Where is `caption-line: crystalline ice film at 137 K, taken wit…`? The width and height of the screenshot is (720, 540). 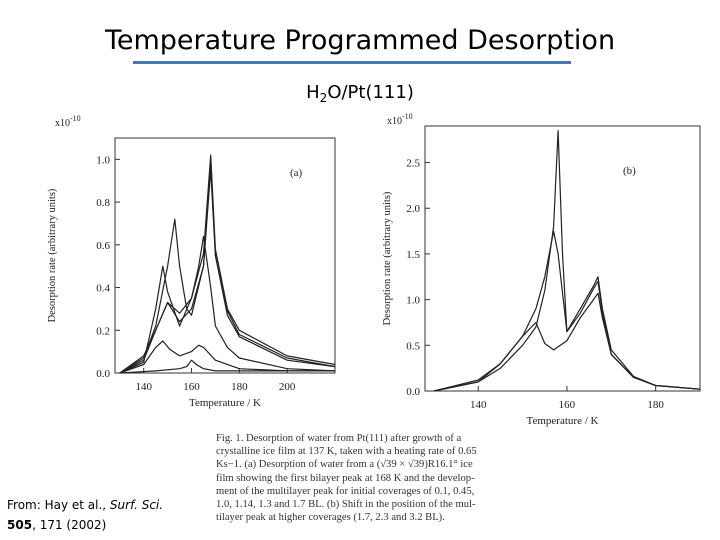
caption-line: crystalline ice film at 137 K, taken wit… is located at coordinates (346, 452).